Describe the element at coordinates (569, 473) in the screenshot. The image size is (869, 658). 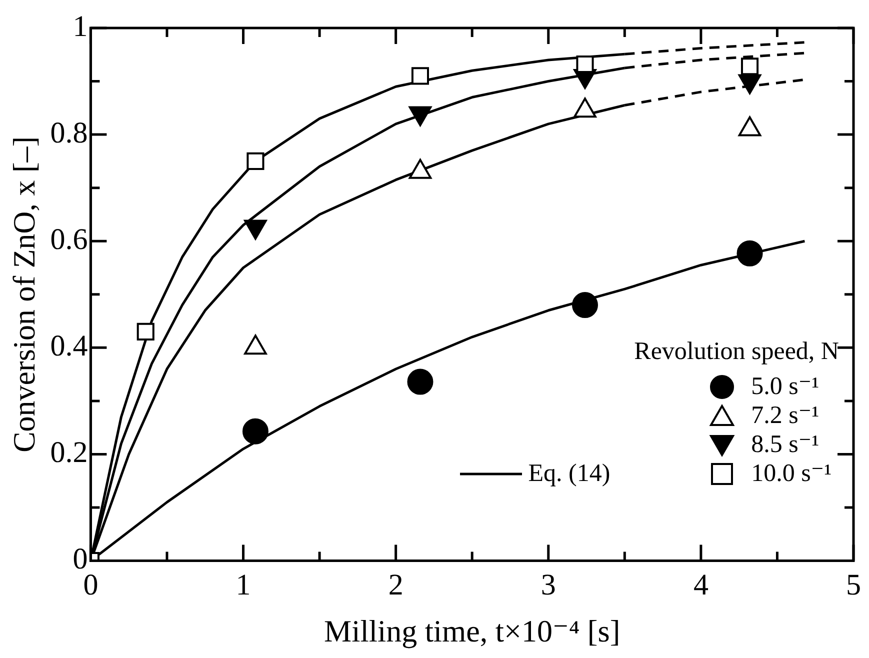
I see `legend-label: Eq. (14)` at that location.